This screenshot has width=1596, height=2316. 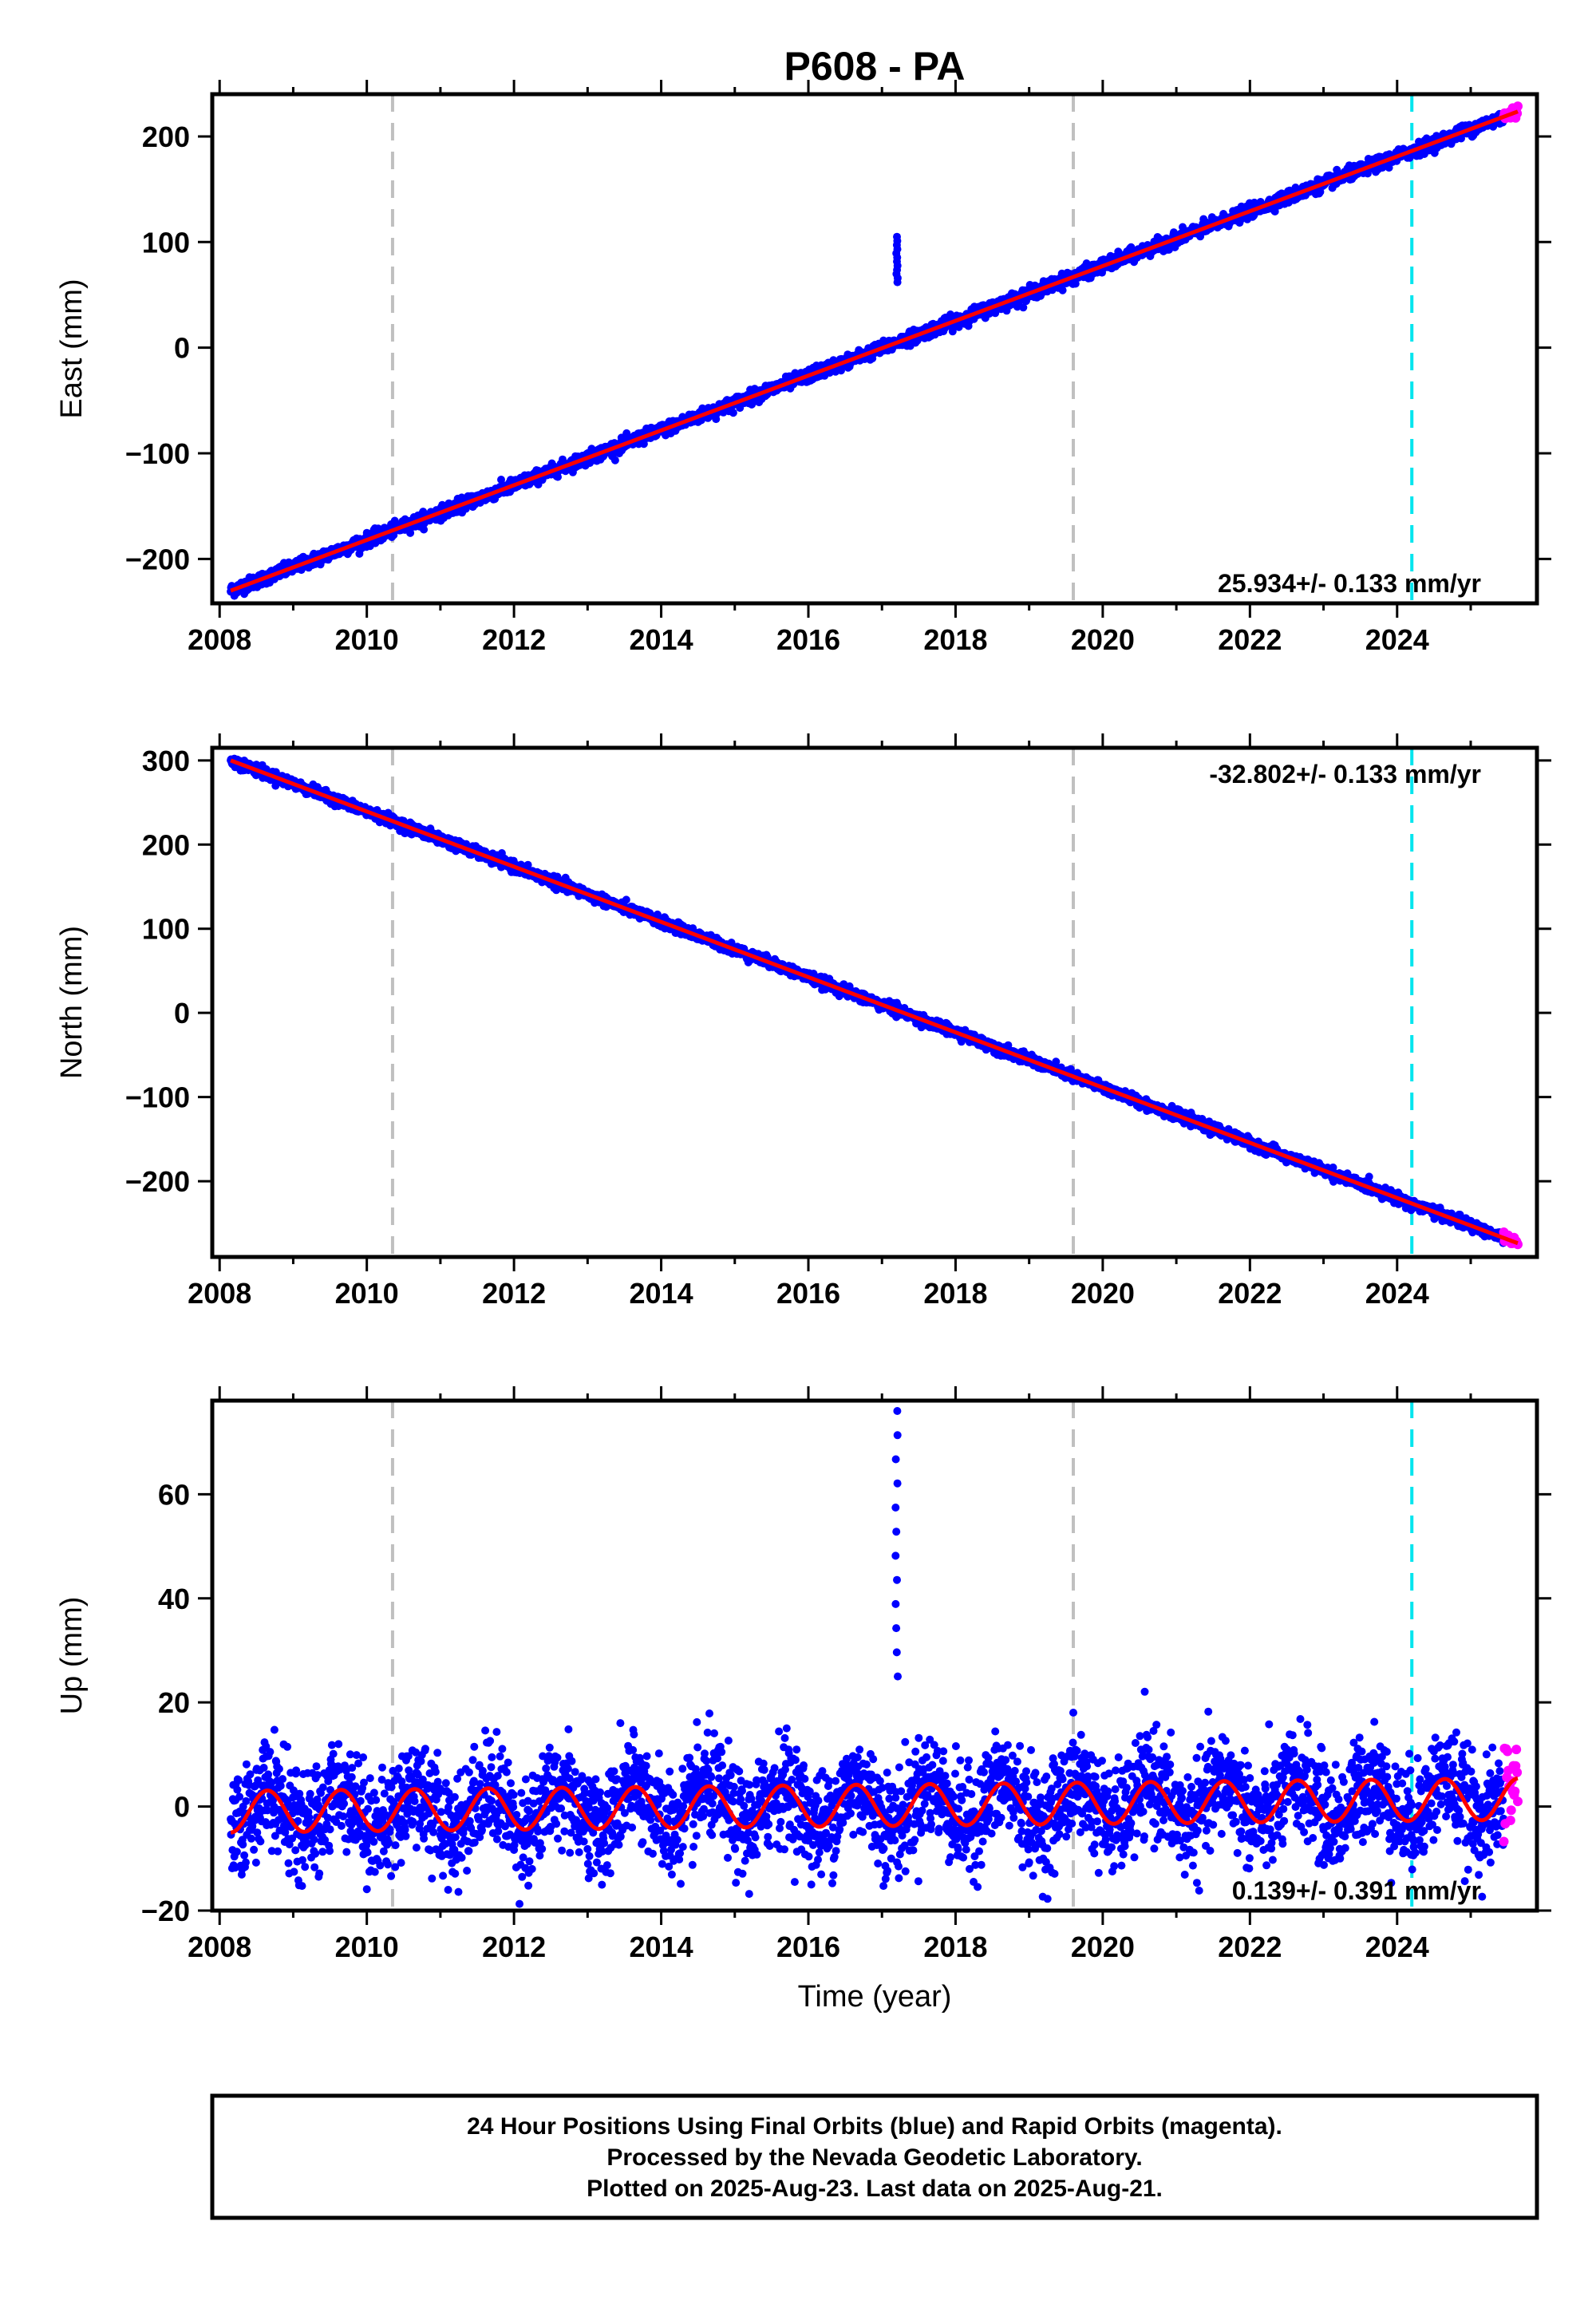 I want to click on east-x-tick-label: 2016, so click(x=808, y=639).